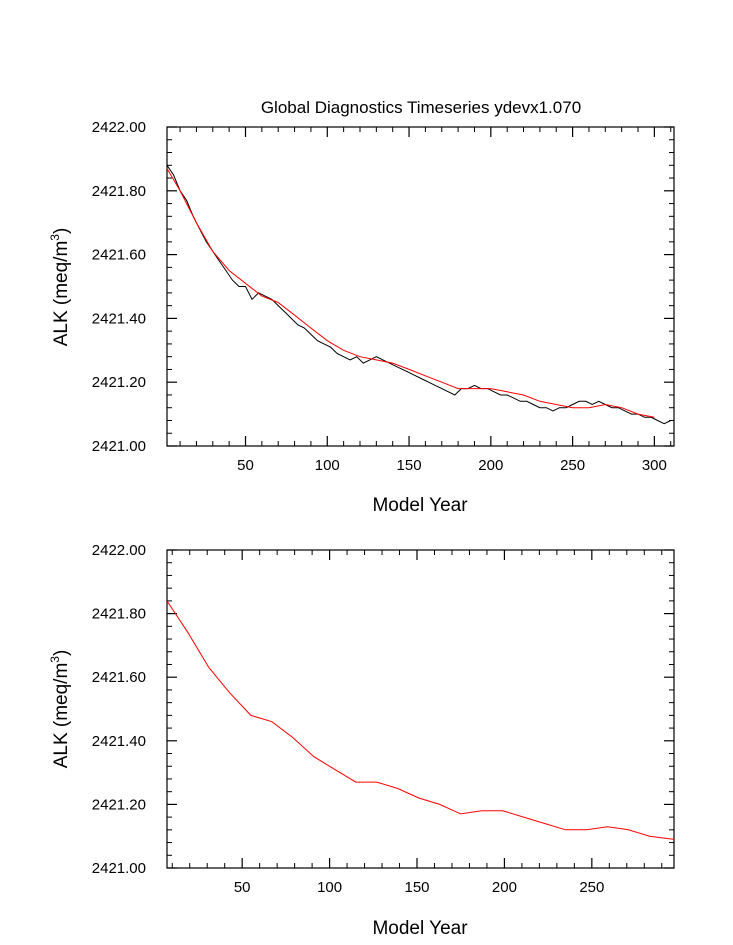 This screenshot has height=945, width=733. Describe the element at coordinates (421, 107) in the screenshot. I see `chart-title: Global Diagnostics Timeseries ydevx1.070` at that location.